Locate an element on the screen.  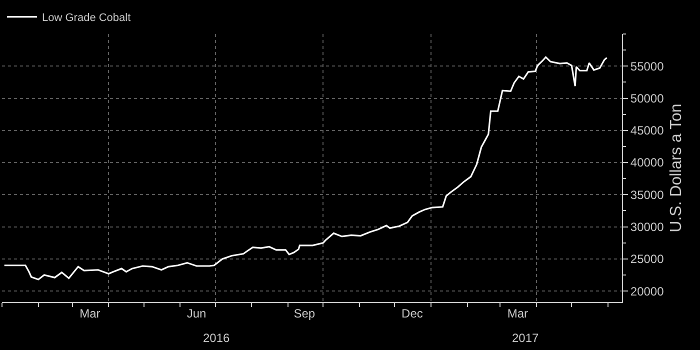
y-tick-label: 55000 is located at coordinates (647, 66).